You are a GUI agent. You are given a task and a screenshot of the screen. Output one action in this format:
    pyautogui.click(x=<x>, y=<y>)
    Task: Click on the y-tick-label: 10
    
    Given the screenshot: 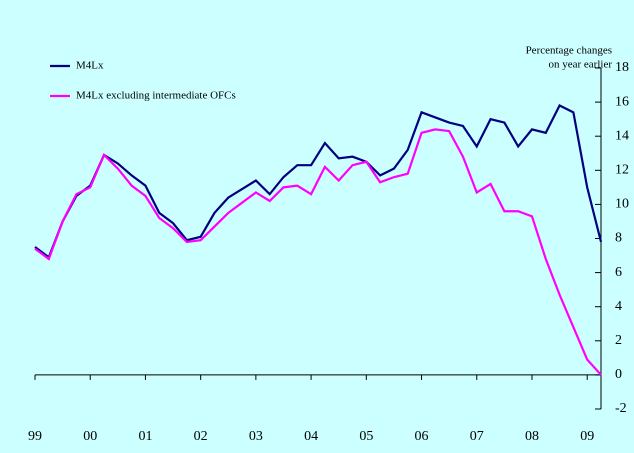 What is the action you would take?
    pyautogui.click(x=622, y=204)
    